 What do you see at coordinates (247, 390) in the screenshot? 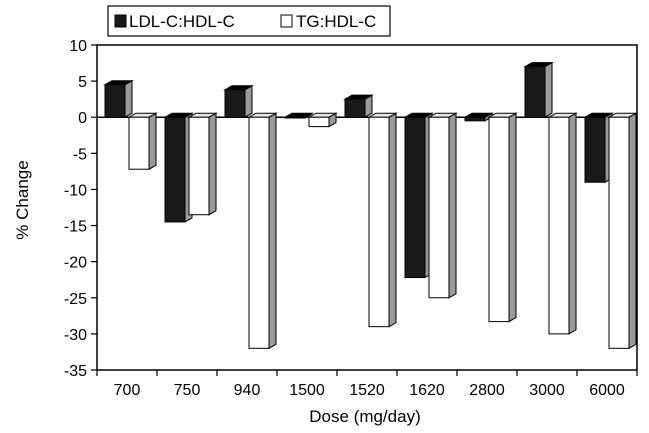
I see `x-tick-label: 940` at bounding box center [247, 390].